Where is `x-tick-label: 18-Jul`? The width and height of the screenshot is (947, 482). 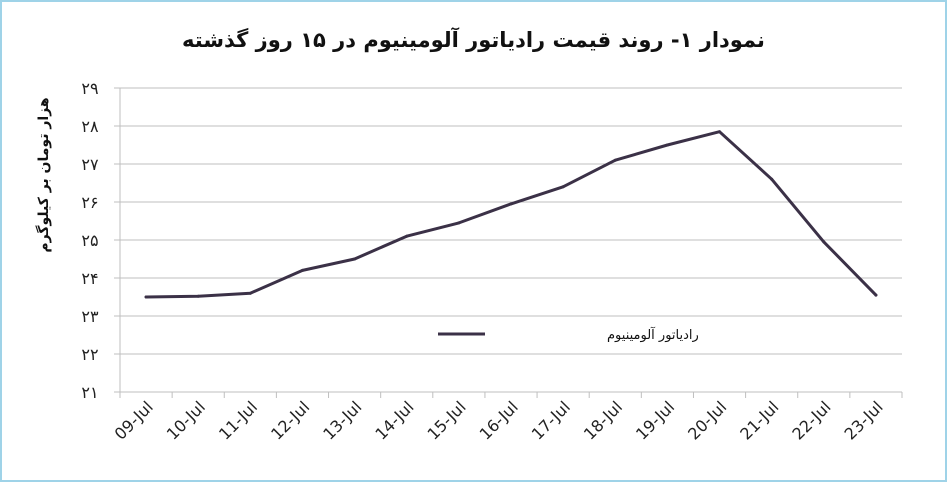 x-tick-label: 18-Jul is located at coordinates (603, 420).